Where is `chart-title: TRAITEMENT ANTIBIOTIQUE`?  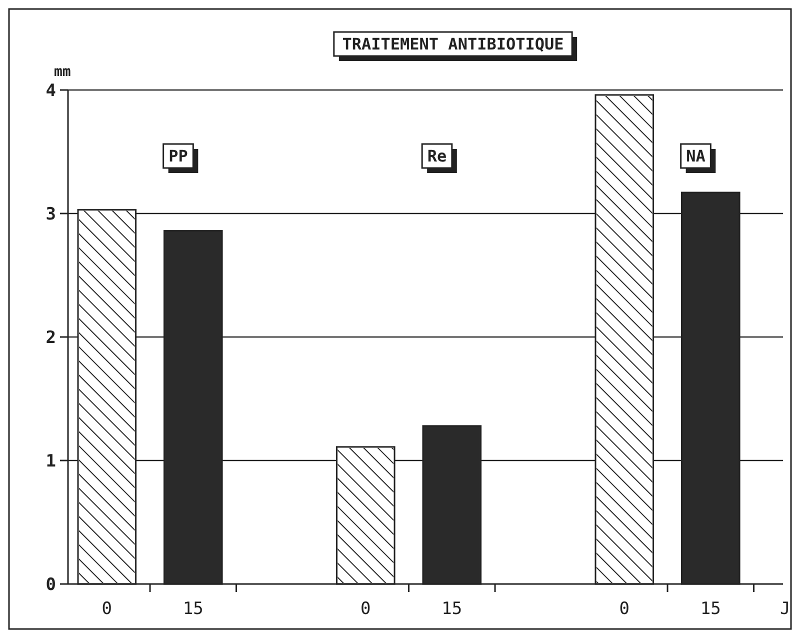 chart-title: TRAITEMENT ANTIBIOTIQUE is located at coordinates (453, 44).